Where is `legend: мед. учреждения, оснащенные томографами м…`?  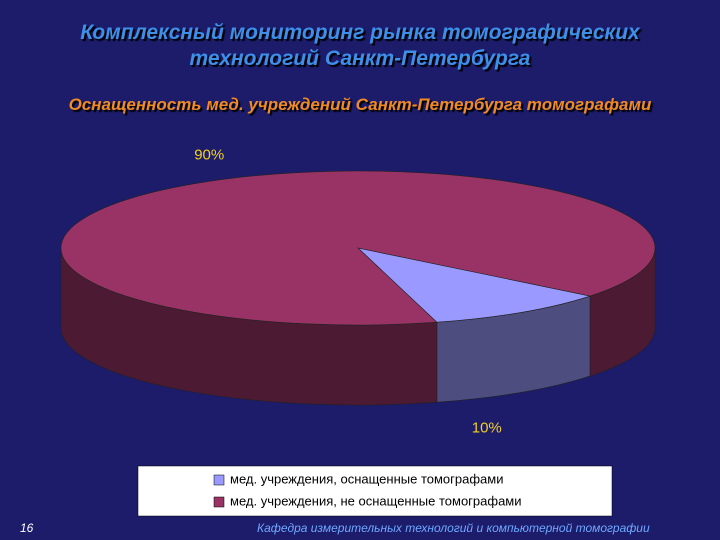 legend: мед. учреждения, оснащенные томографами м… is located at coordinates (375, 491).